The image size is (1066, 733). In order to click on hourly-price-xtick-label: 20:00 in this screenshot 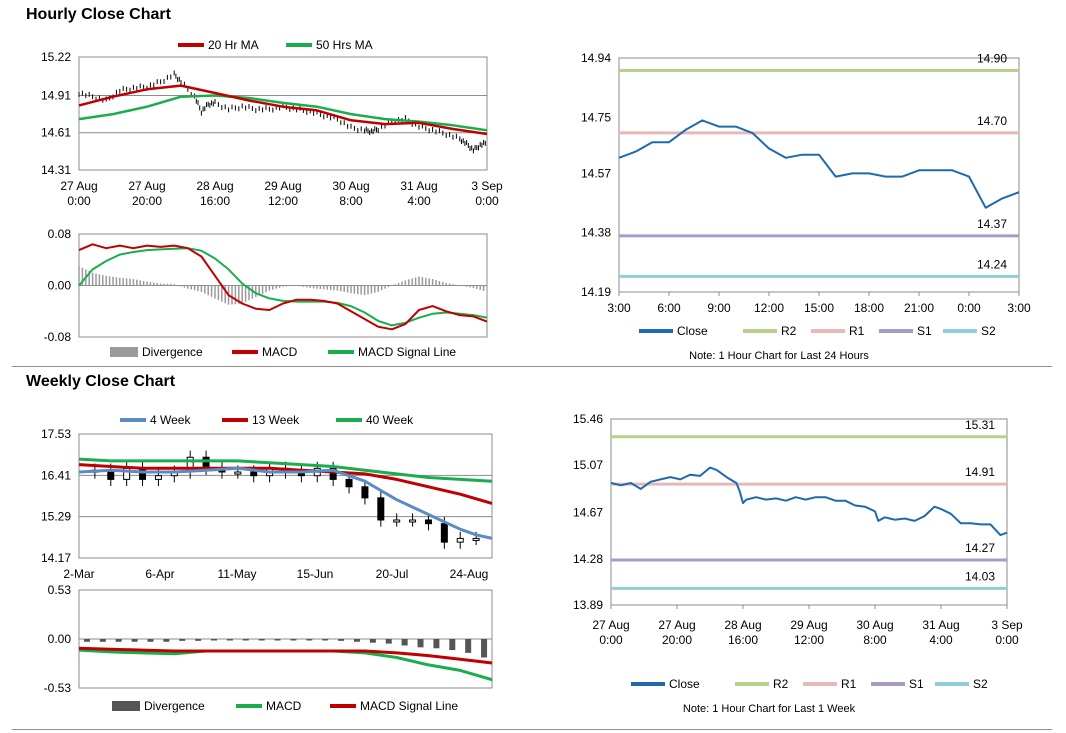, I will do `click(147, 201)`.